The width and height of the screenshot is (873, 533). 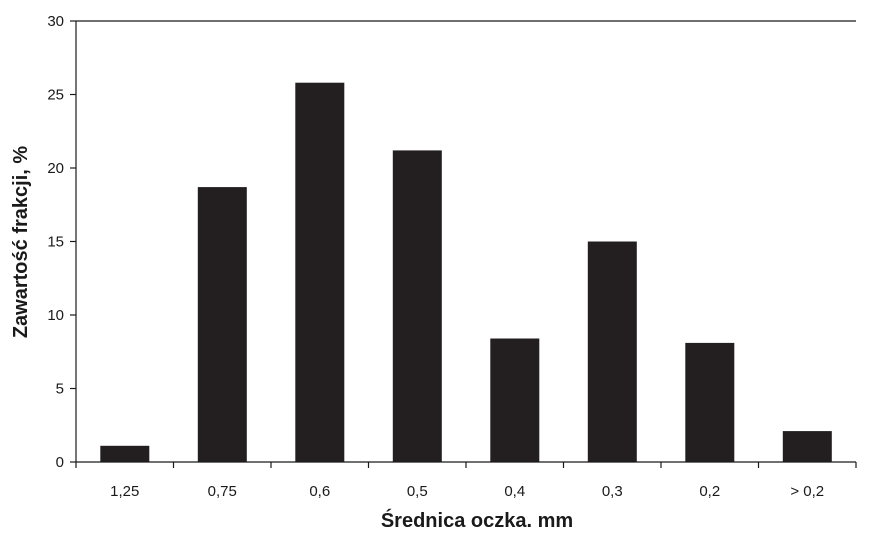 I want to click on y-tick-label-5: 25, so click(x=55, y=95).